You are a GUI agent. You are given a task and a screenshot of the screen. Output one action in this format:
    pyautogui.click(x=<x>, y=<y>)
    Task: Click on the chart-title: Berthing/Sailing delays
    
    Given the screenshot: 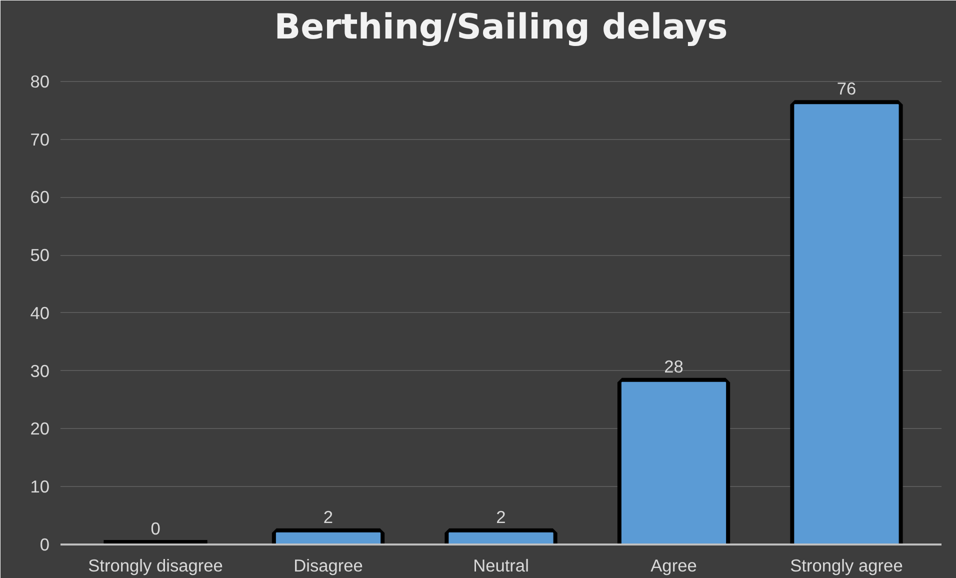 What is the action you would take?
    pyautogui.click(x=501, y=28)
    